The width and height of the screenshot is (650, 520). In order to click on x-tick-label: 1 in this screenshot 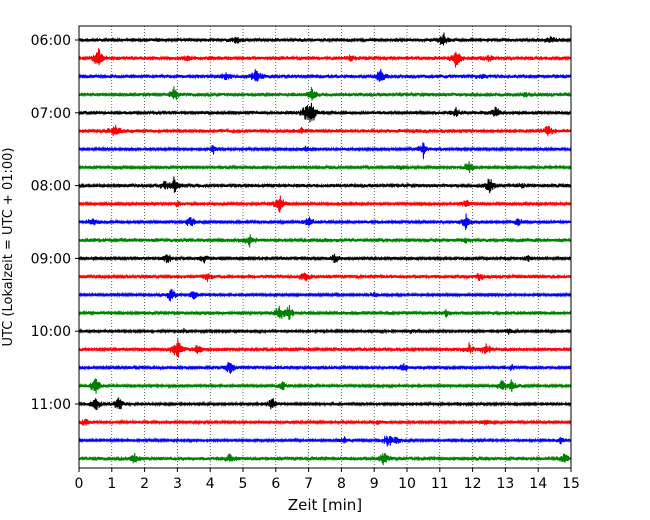, I will do `click(111, 484)`.